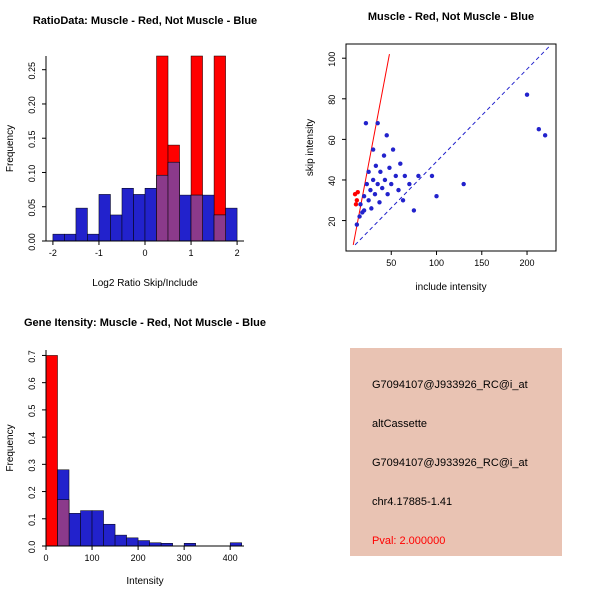  What do you see at coordinates (450, 385) in the screenshot?
I see `probe-id-text: G7094107@J933926_RC@i_at` at bounding box center [450, 385].